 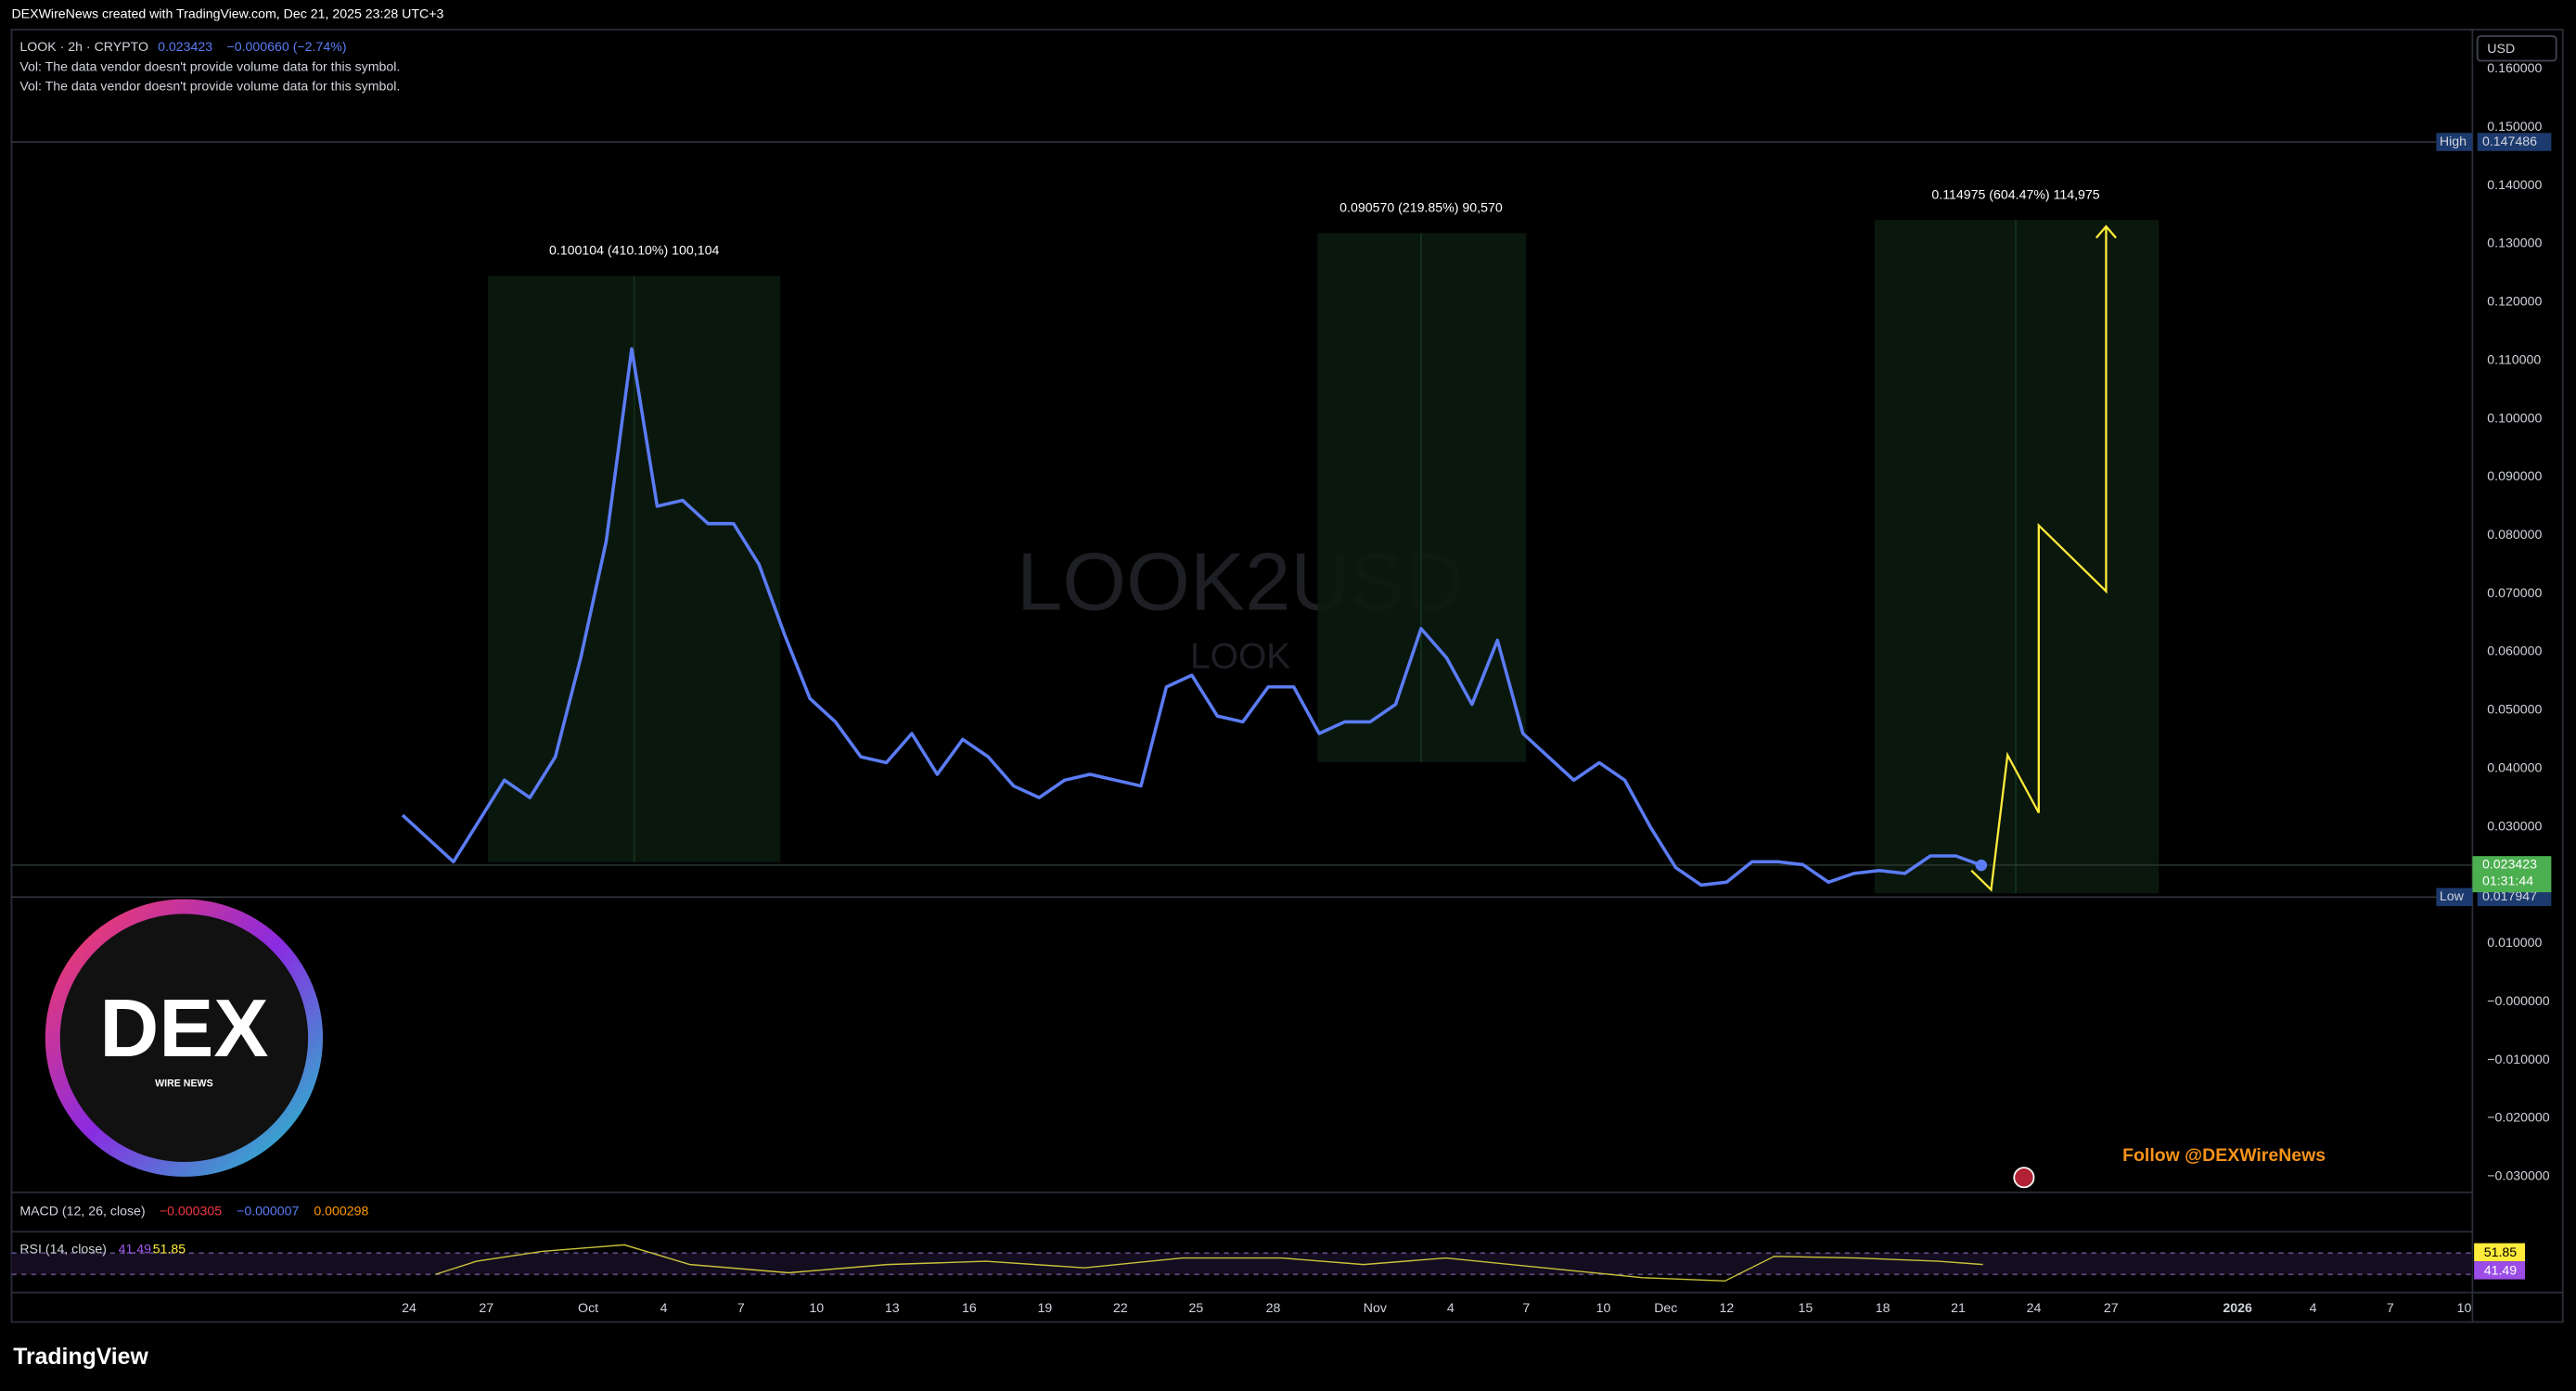 What do you see at coordinates (2514, 535) in the screenshot?
I see `y-tick-label: 0.080000` at bounding box center [2514, 535].